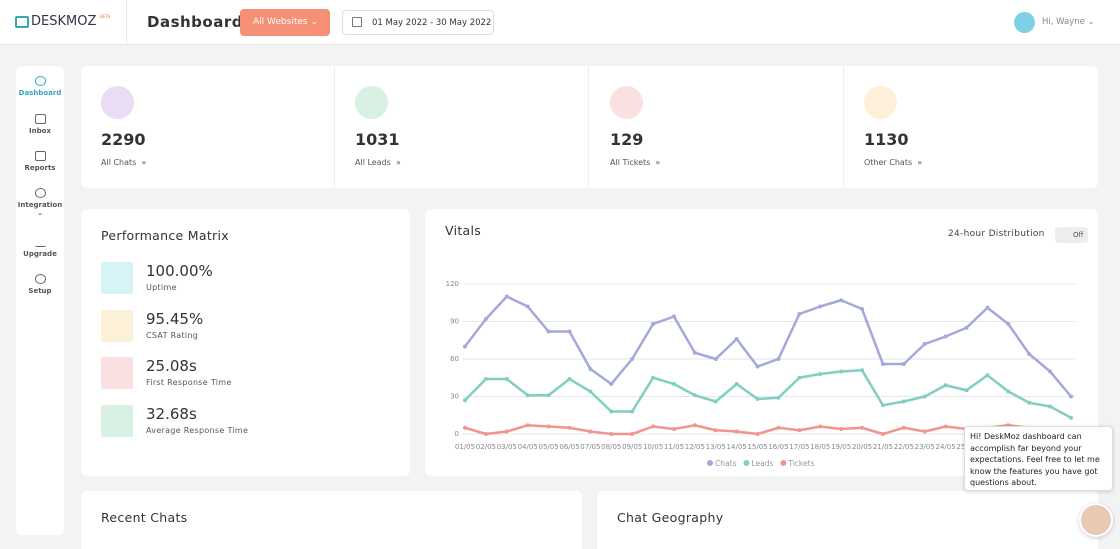 This screenshot has height=549, width=1120. What do you see at coordinates (590, 447) in the screenshot?
I see `x-tick-label: 07/05` at bounding box center [590, 447].